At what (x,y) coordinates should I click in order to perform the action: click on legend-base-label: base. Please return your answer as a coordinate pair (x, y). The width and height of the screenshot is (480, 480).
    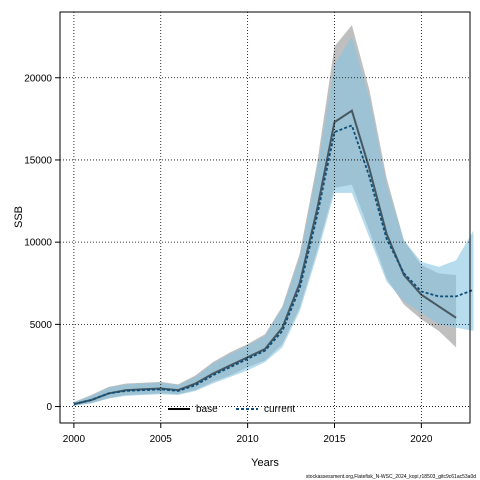
    Looking at the image, I should click on (207, 409).